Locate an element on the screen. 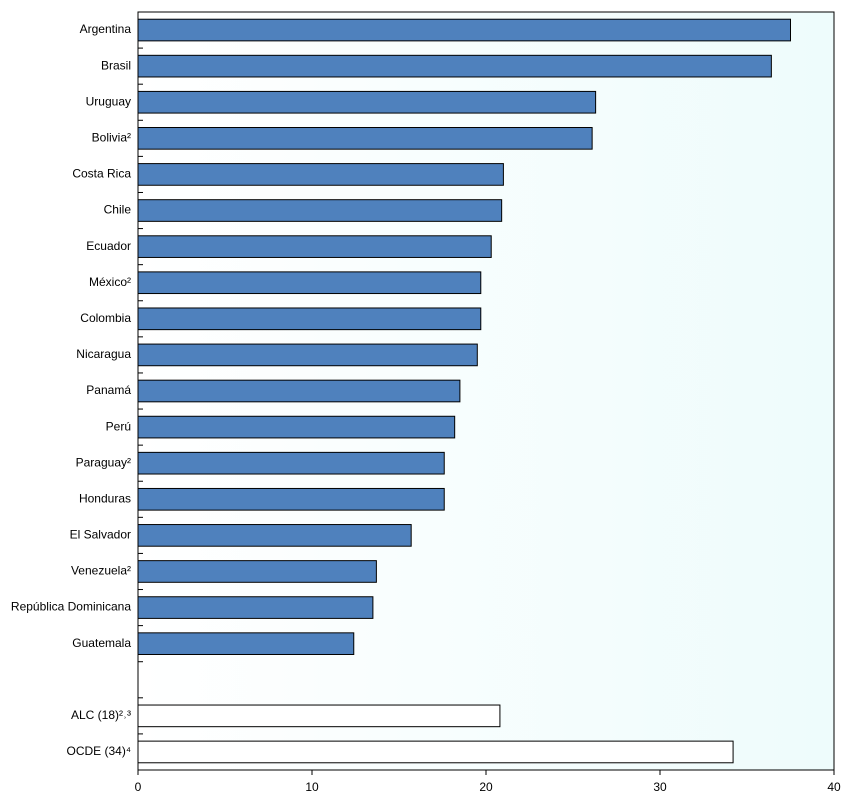 This screenshot has width=861, height=807. y-tick-label: Venezuela² is located at coordinates (101, 571).